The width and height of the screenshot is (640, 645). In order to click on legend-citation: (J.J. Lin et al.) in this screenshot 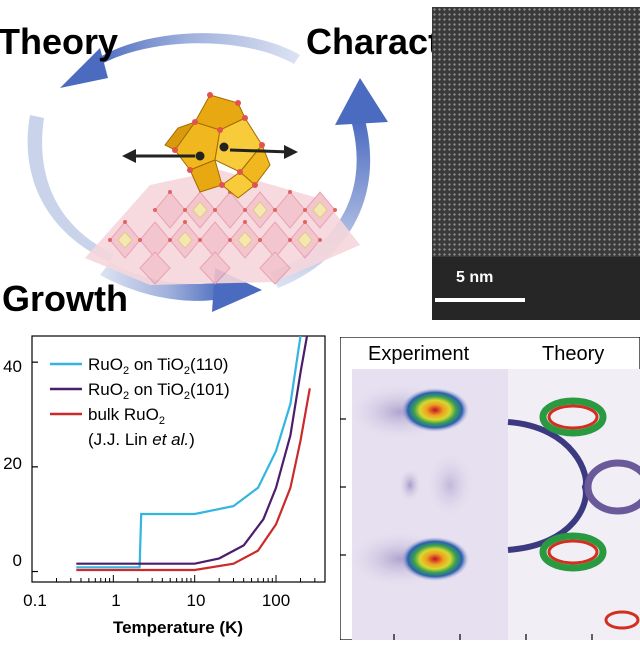, I will do `click(141, 439)`.